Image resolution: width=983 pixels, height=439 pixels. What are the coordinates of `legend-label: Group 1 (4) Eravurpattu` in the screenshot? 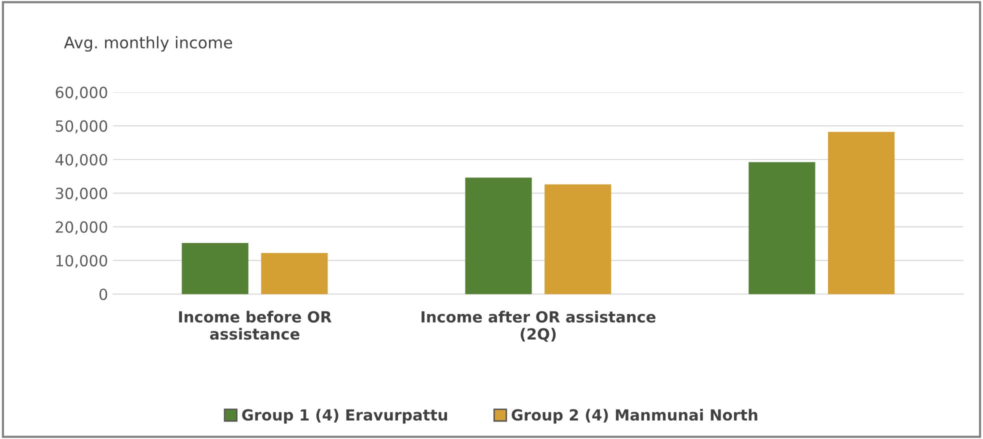 It's located at (345, 416).